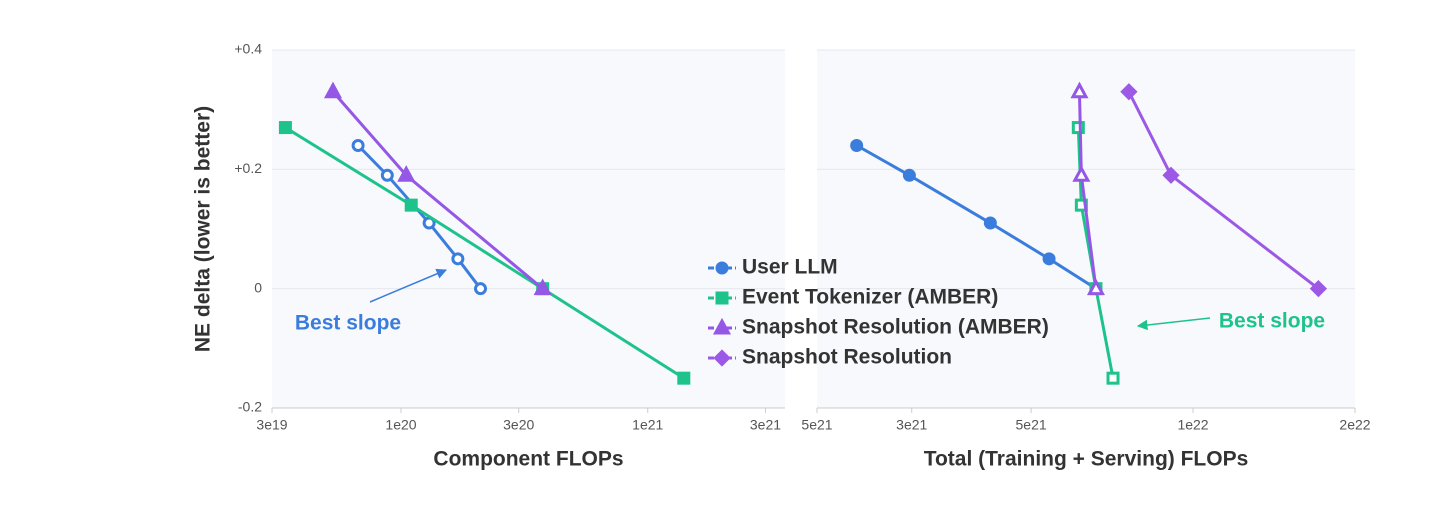 This screenshot has width=1450, height=520. Describe the element at coordinates (258, 287) in the screenshot. I see `y-tick-label: 0` at that location.